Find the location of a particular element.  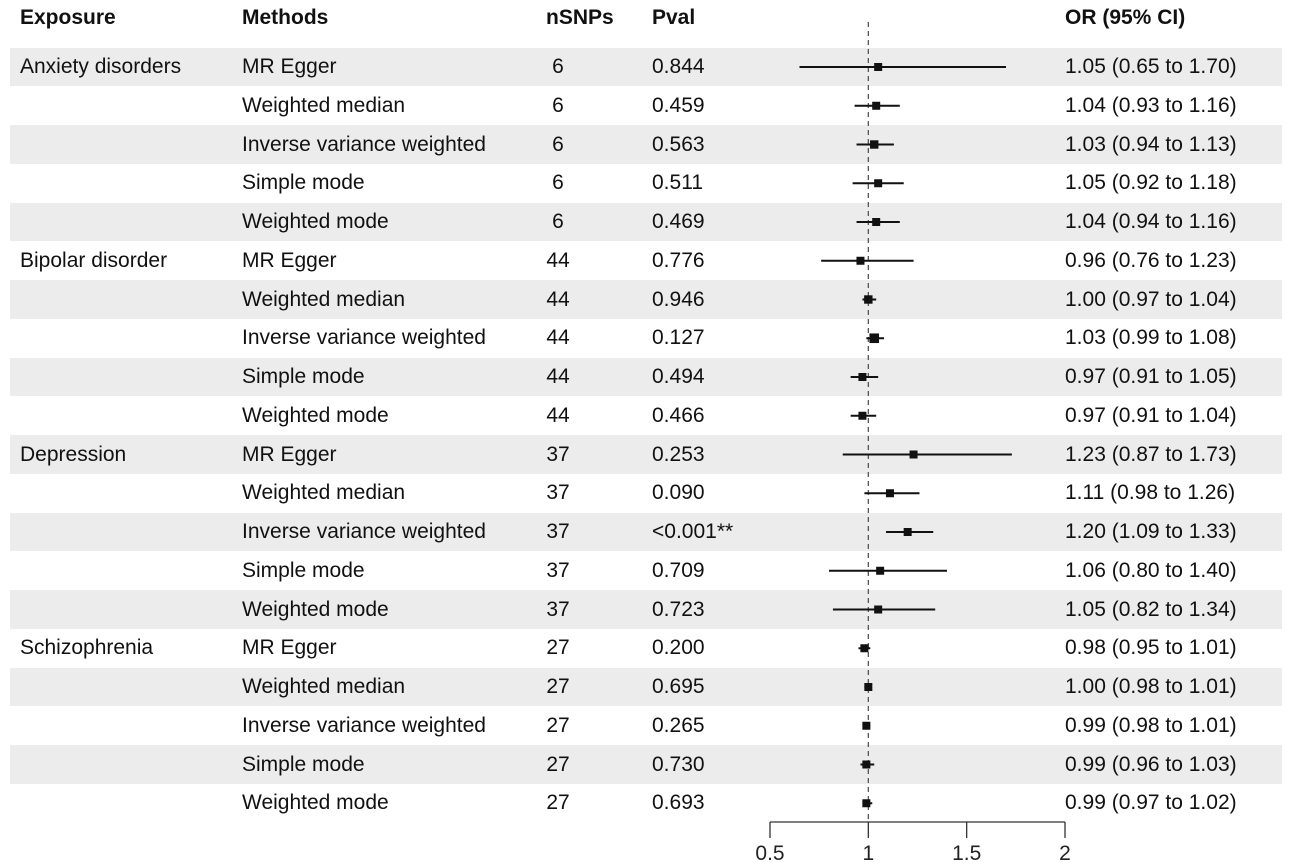

or-ci-cell: 1.04 (0.94 to 1.16) is located at coordinates (1151, 221).